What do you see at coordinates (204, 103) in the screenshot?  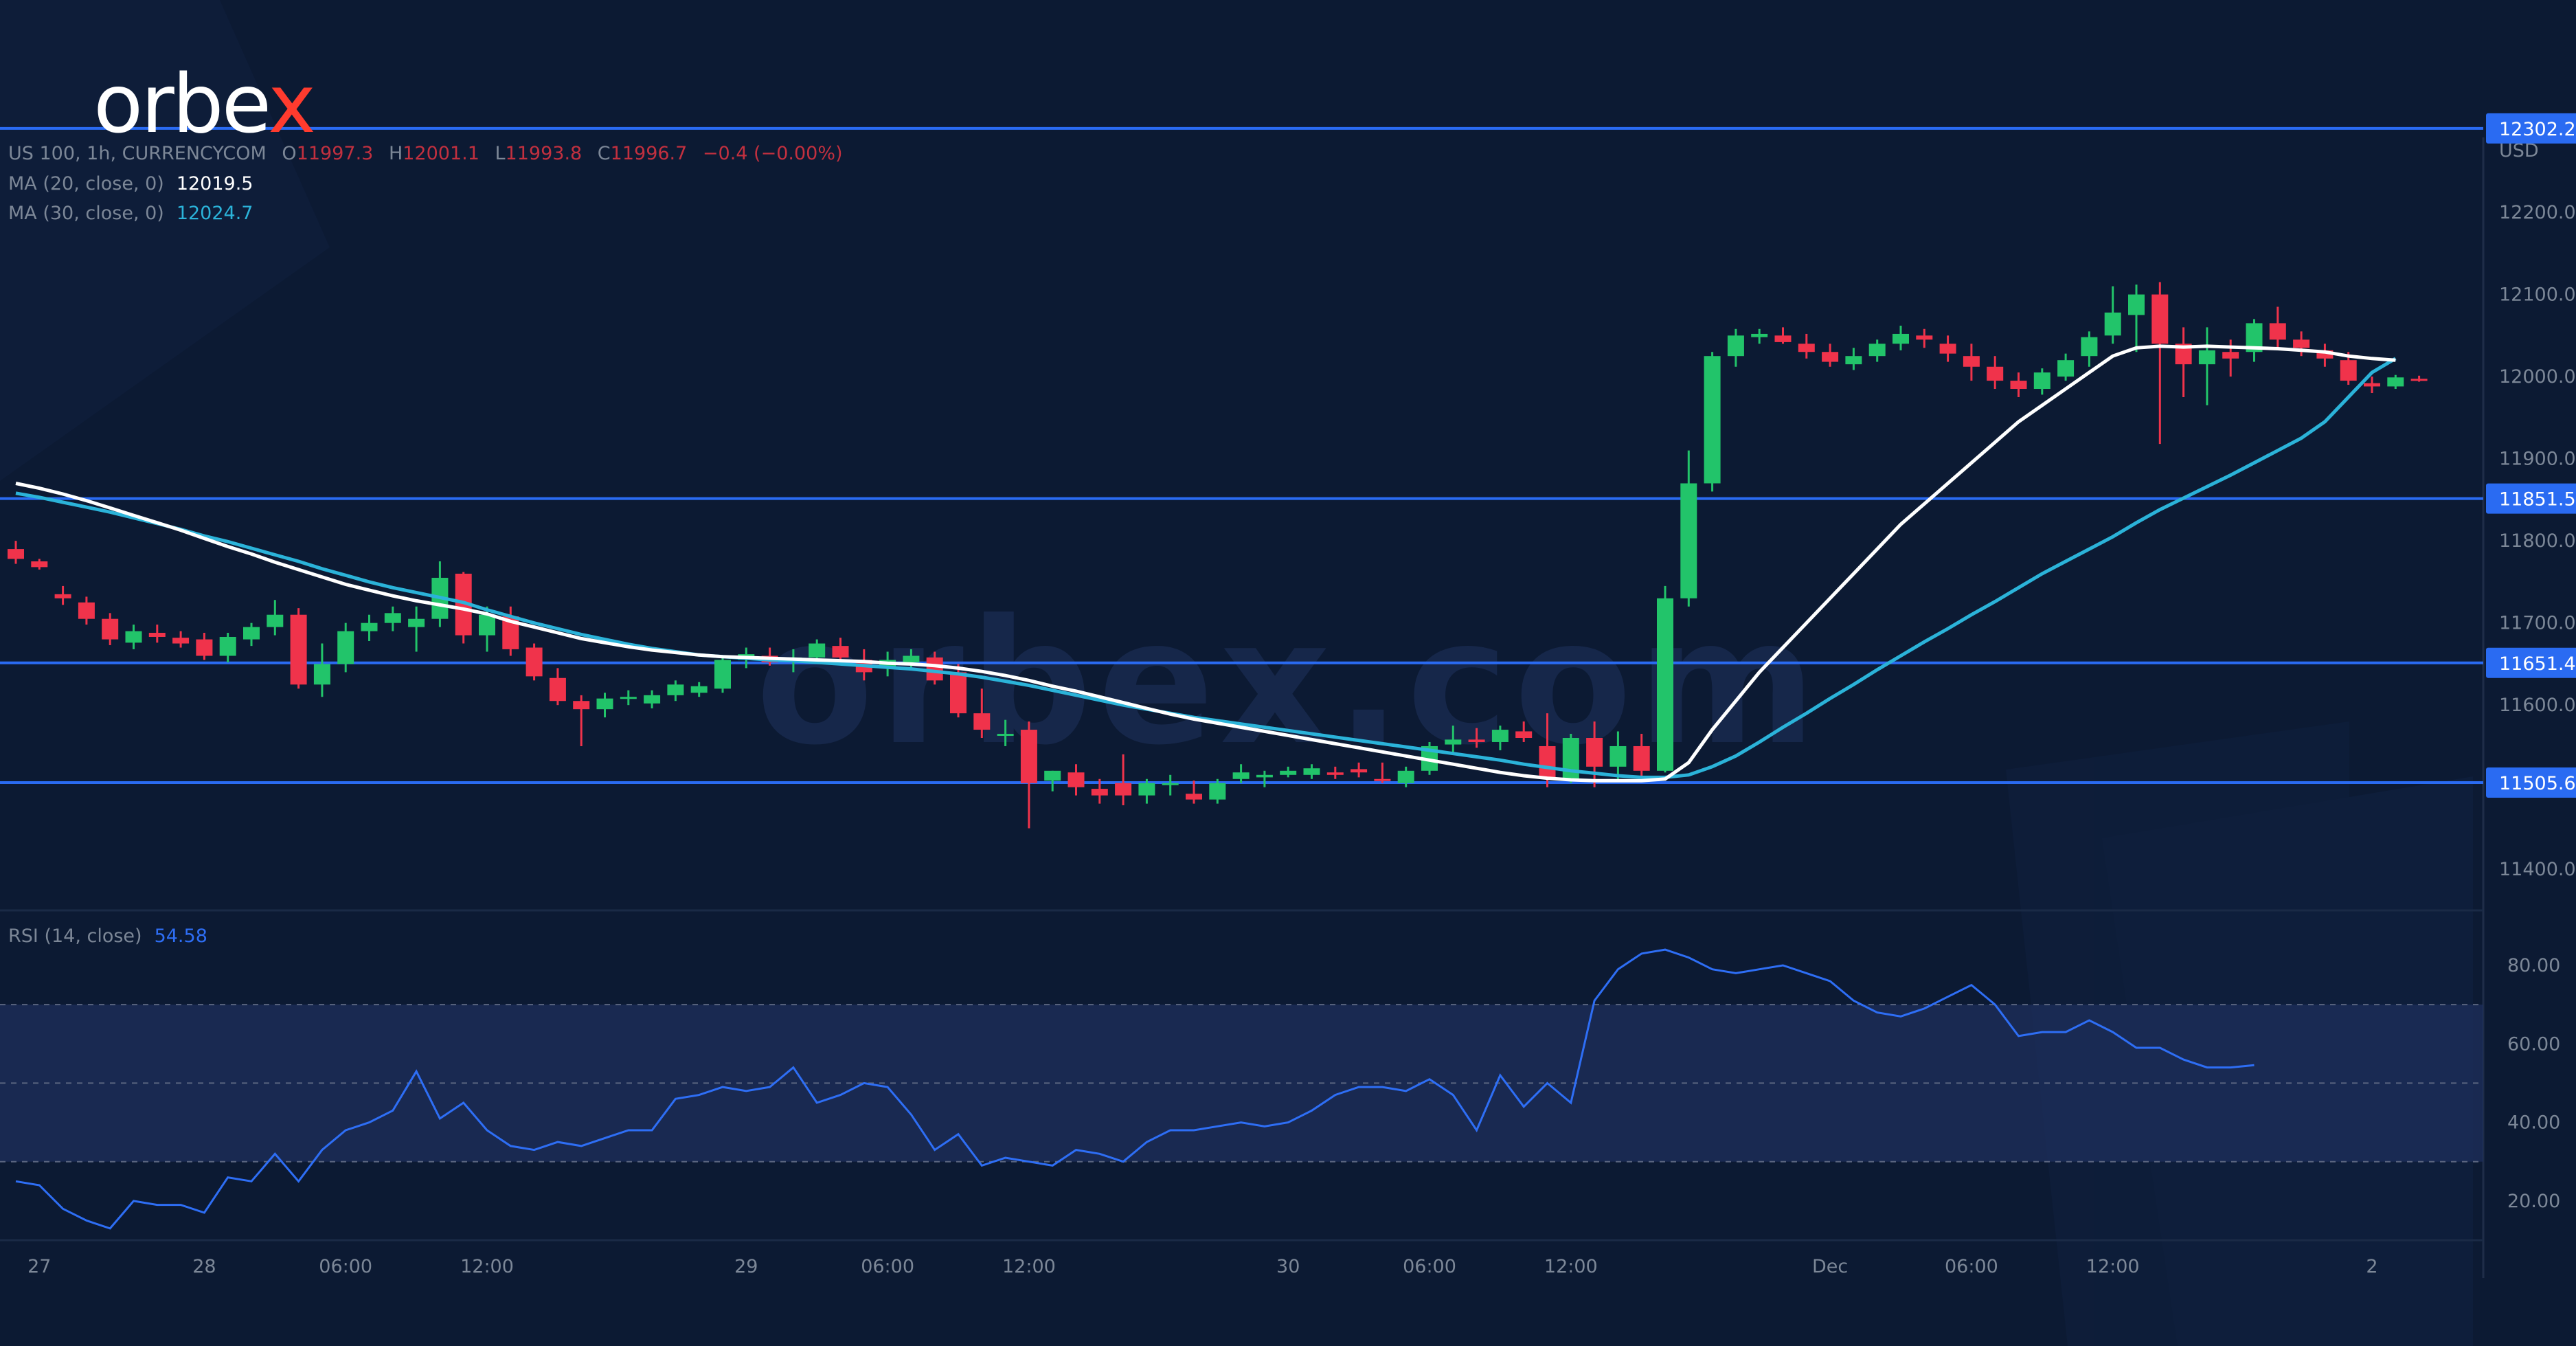 I see `orbex-logo: orbex` at bounding box center [204, 103].